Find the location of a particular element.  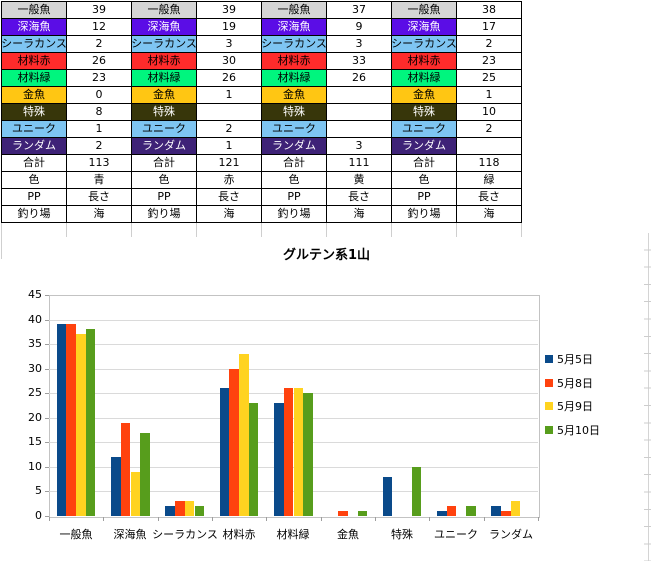

table-3-label-cell: シーラカンス is located at coordinates (294, 44).